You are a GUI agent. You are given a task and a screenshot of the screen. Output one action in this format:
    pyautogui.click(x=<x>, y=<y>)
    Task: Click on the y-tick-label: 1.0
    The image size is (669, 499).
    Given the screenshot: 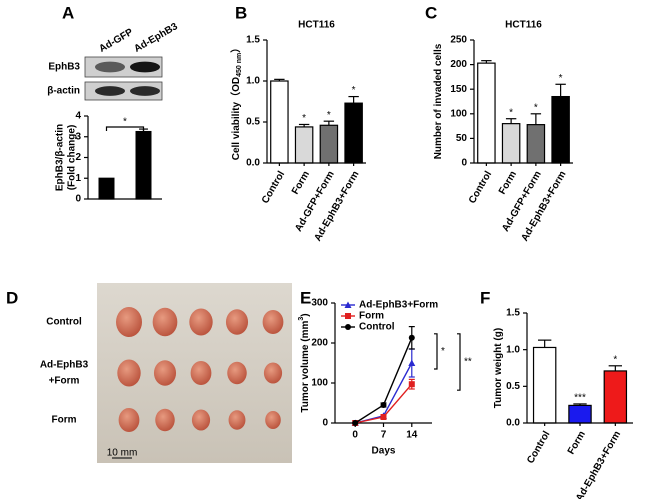 What is the action you would take?
    pyautogui.click(x=253, y=81)
    